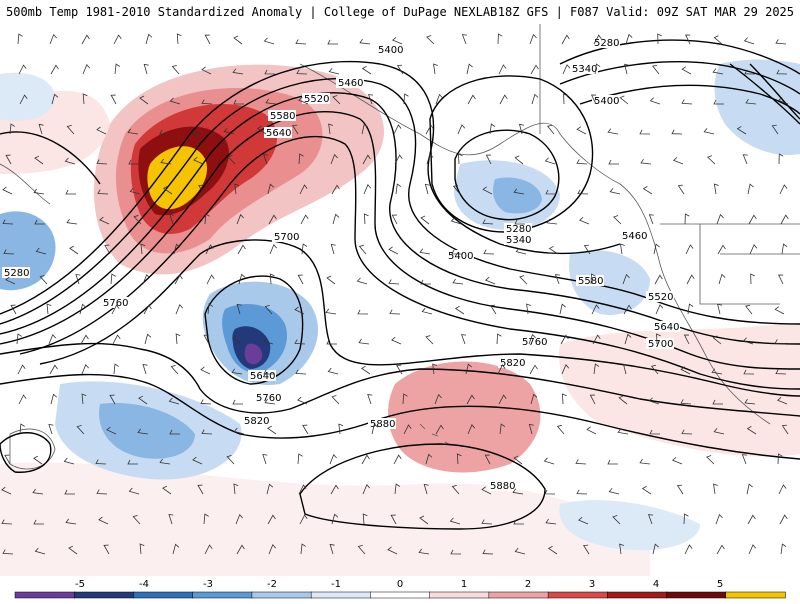 The image size is (800, 604). Describe the element at coordinates (502, 486) in the screenshot. I see `contour-label: 5880` at that location.